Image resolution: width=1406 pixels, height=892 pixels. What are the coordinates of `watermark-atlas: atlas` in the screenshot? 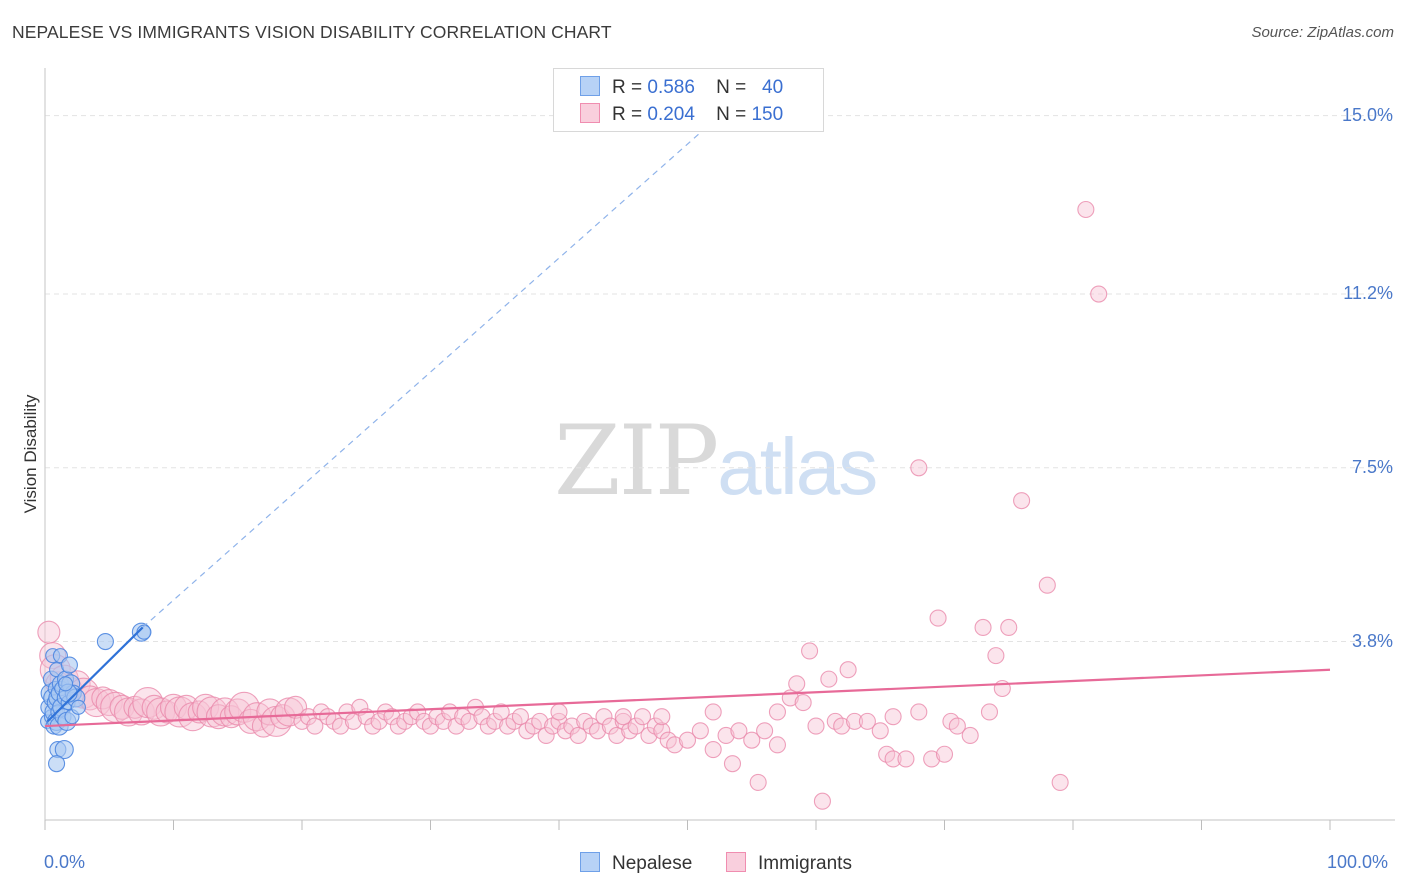 It's located at (797, 466).